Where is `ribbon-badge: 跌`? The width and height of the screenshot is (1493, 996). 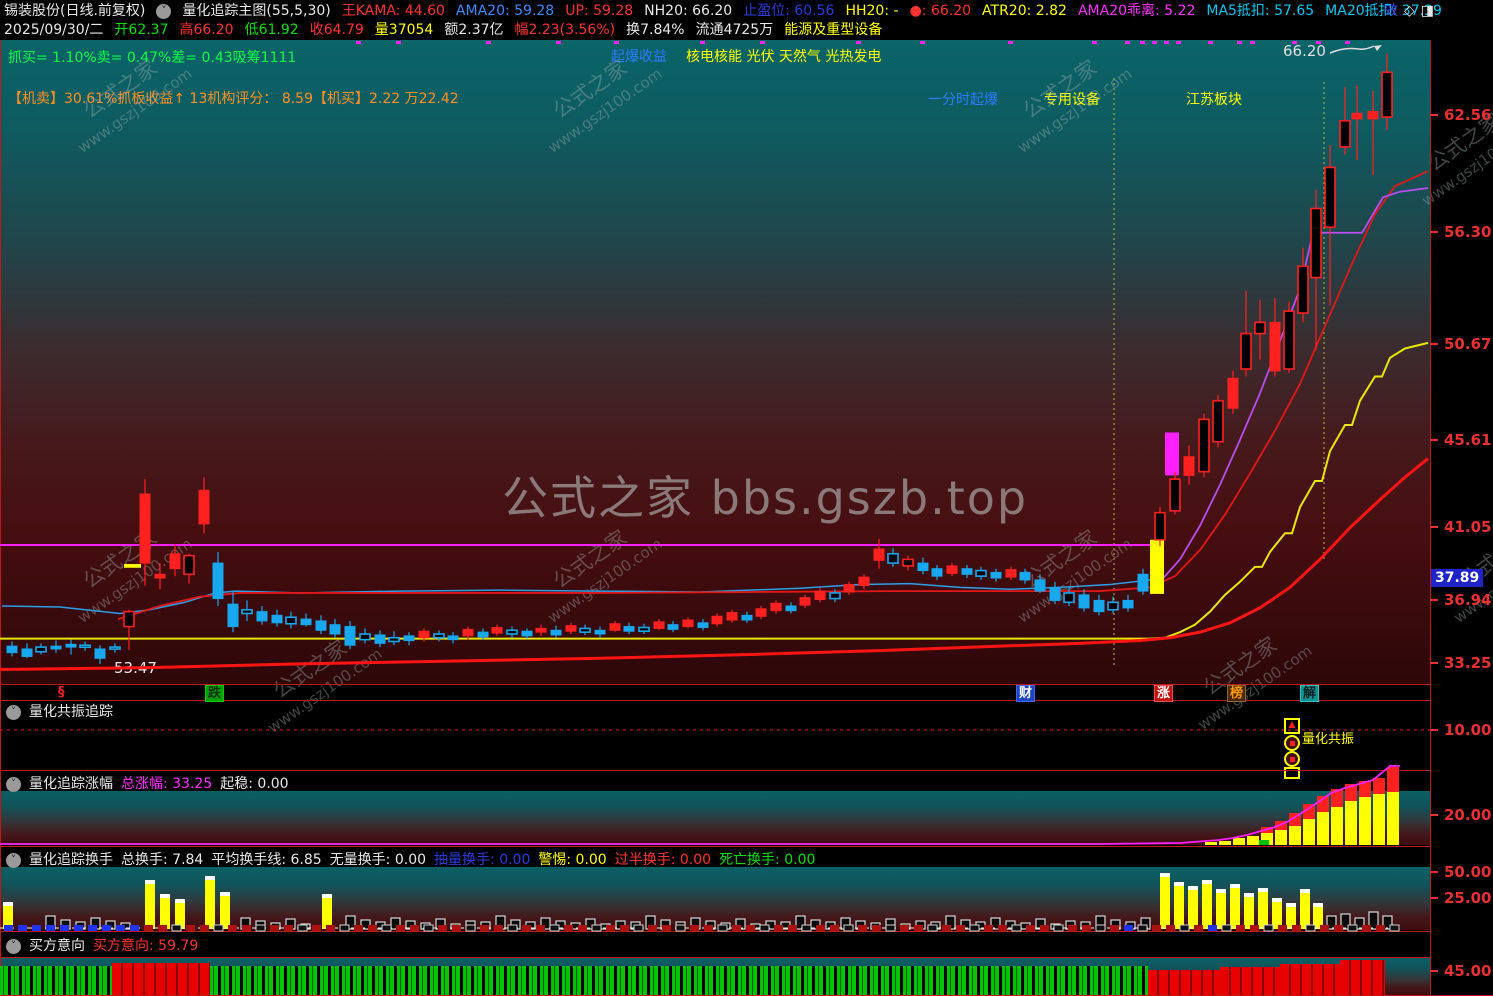 ribbon-badge: 跌 is located at coordinates (215, 693).